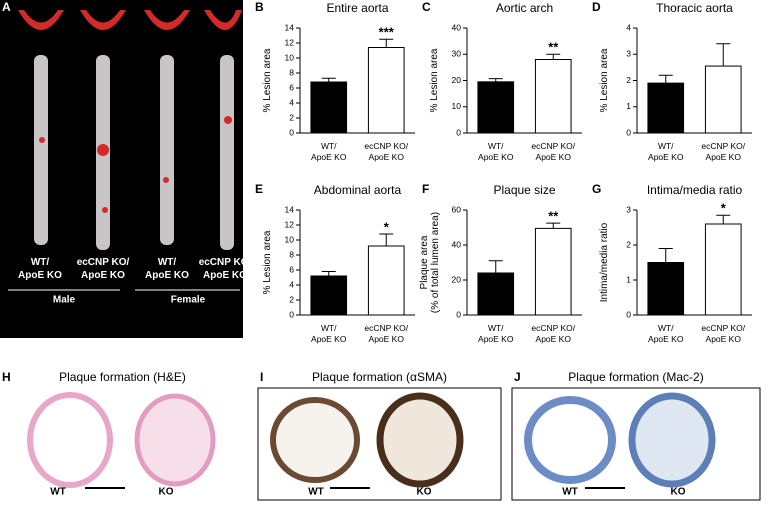 This screenshot has width=767, height=508. Describe the element at coordinates (426, 7) in the screenshot. I see `panel-label: C` at that location.